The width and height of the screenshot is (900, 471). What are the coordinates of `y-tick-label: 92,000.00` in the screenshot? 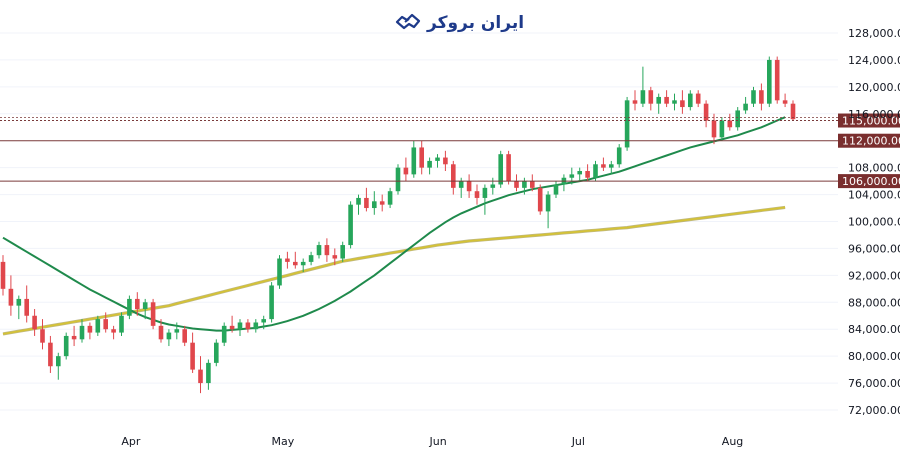 It's located at (874, 275).